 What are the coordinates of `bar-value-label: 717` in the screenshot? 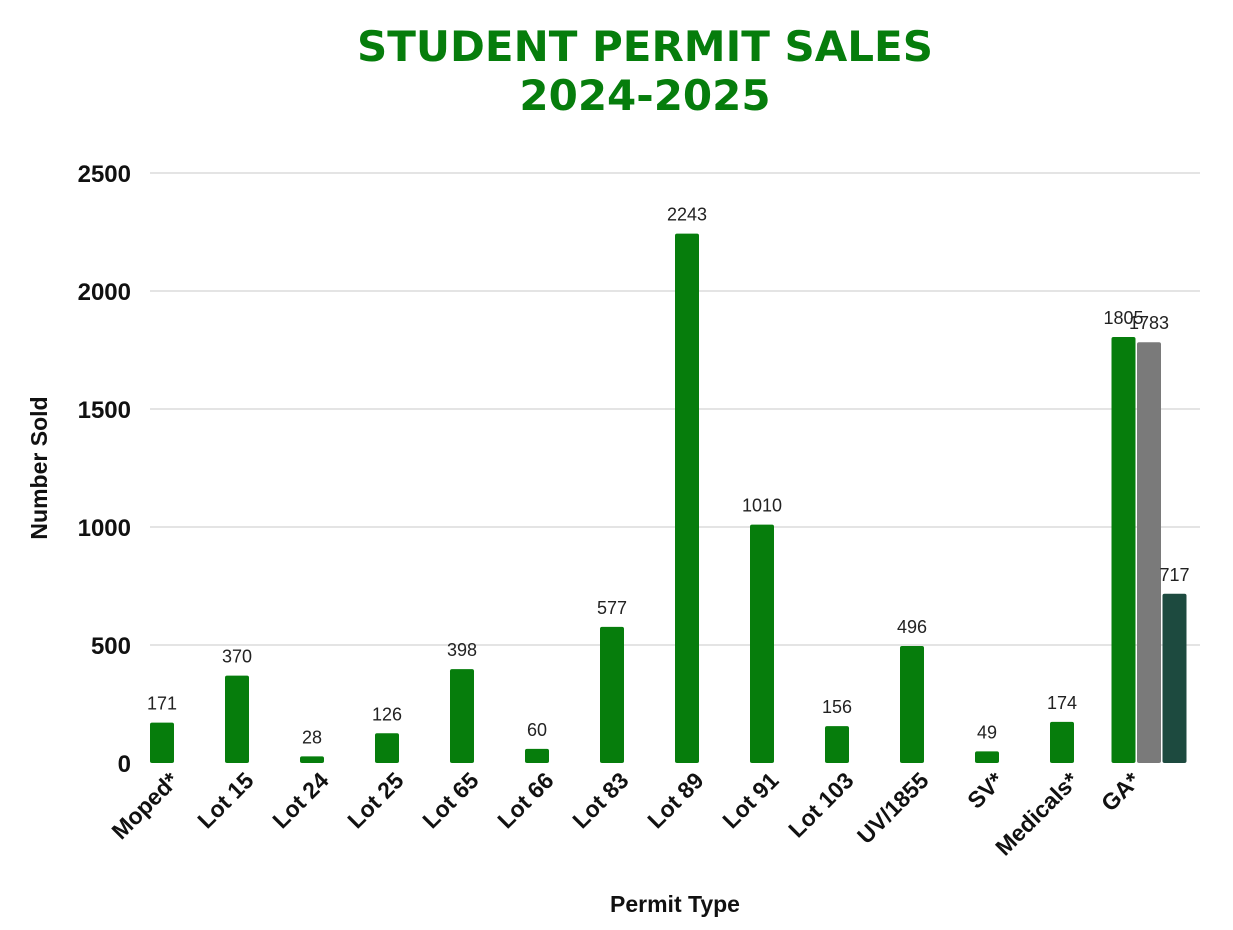 It's located at (1174, 575).